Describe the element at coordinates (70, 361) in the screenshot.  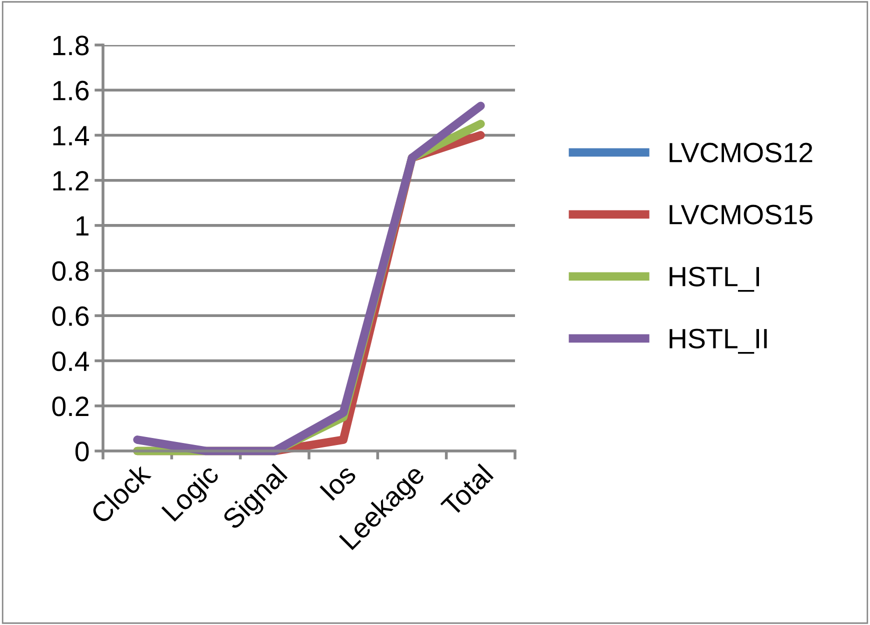
I see `y-tick-label: 0.4` at that location.